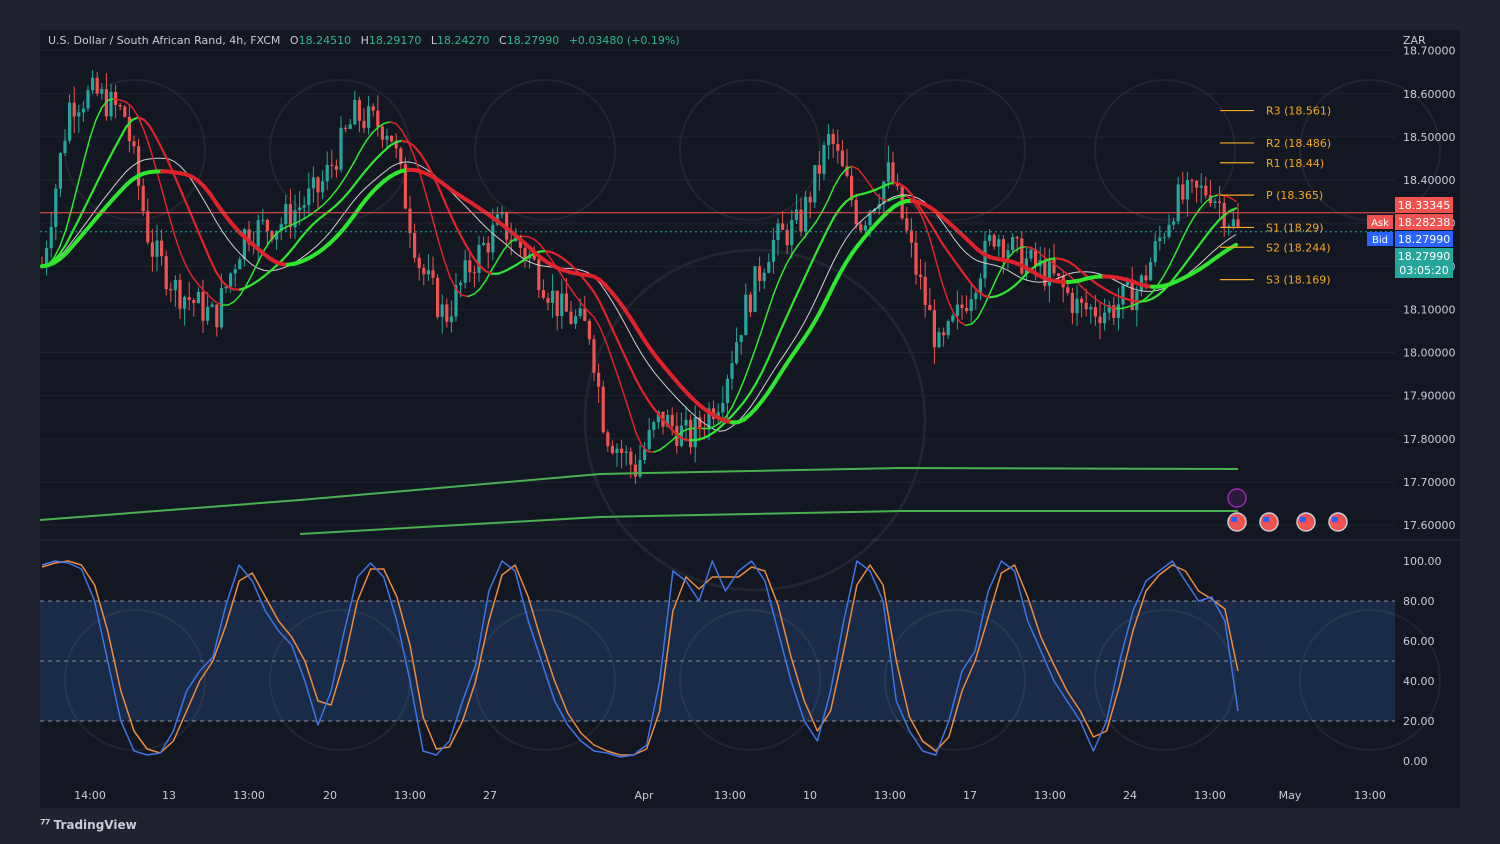 Image resolution: width=1500 pixels, height=844 pixels. Describe the element at coordinates (1419, 721) in the screenshot. I see `osc-y-tick-4: 20.00` at that location.